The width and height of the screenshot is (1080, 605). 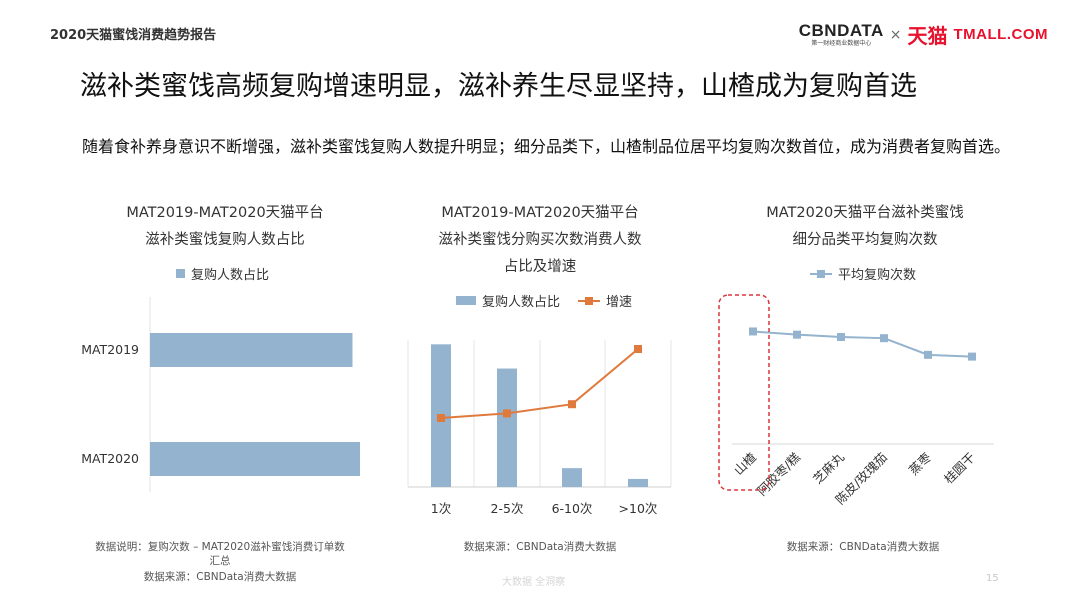 What do you see at coordinates (865, 213) in the screenshot?
I see `chart3-title-line1: MAT2020天猫平台滋补类蜜饯` at bounding box center [865, 213].